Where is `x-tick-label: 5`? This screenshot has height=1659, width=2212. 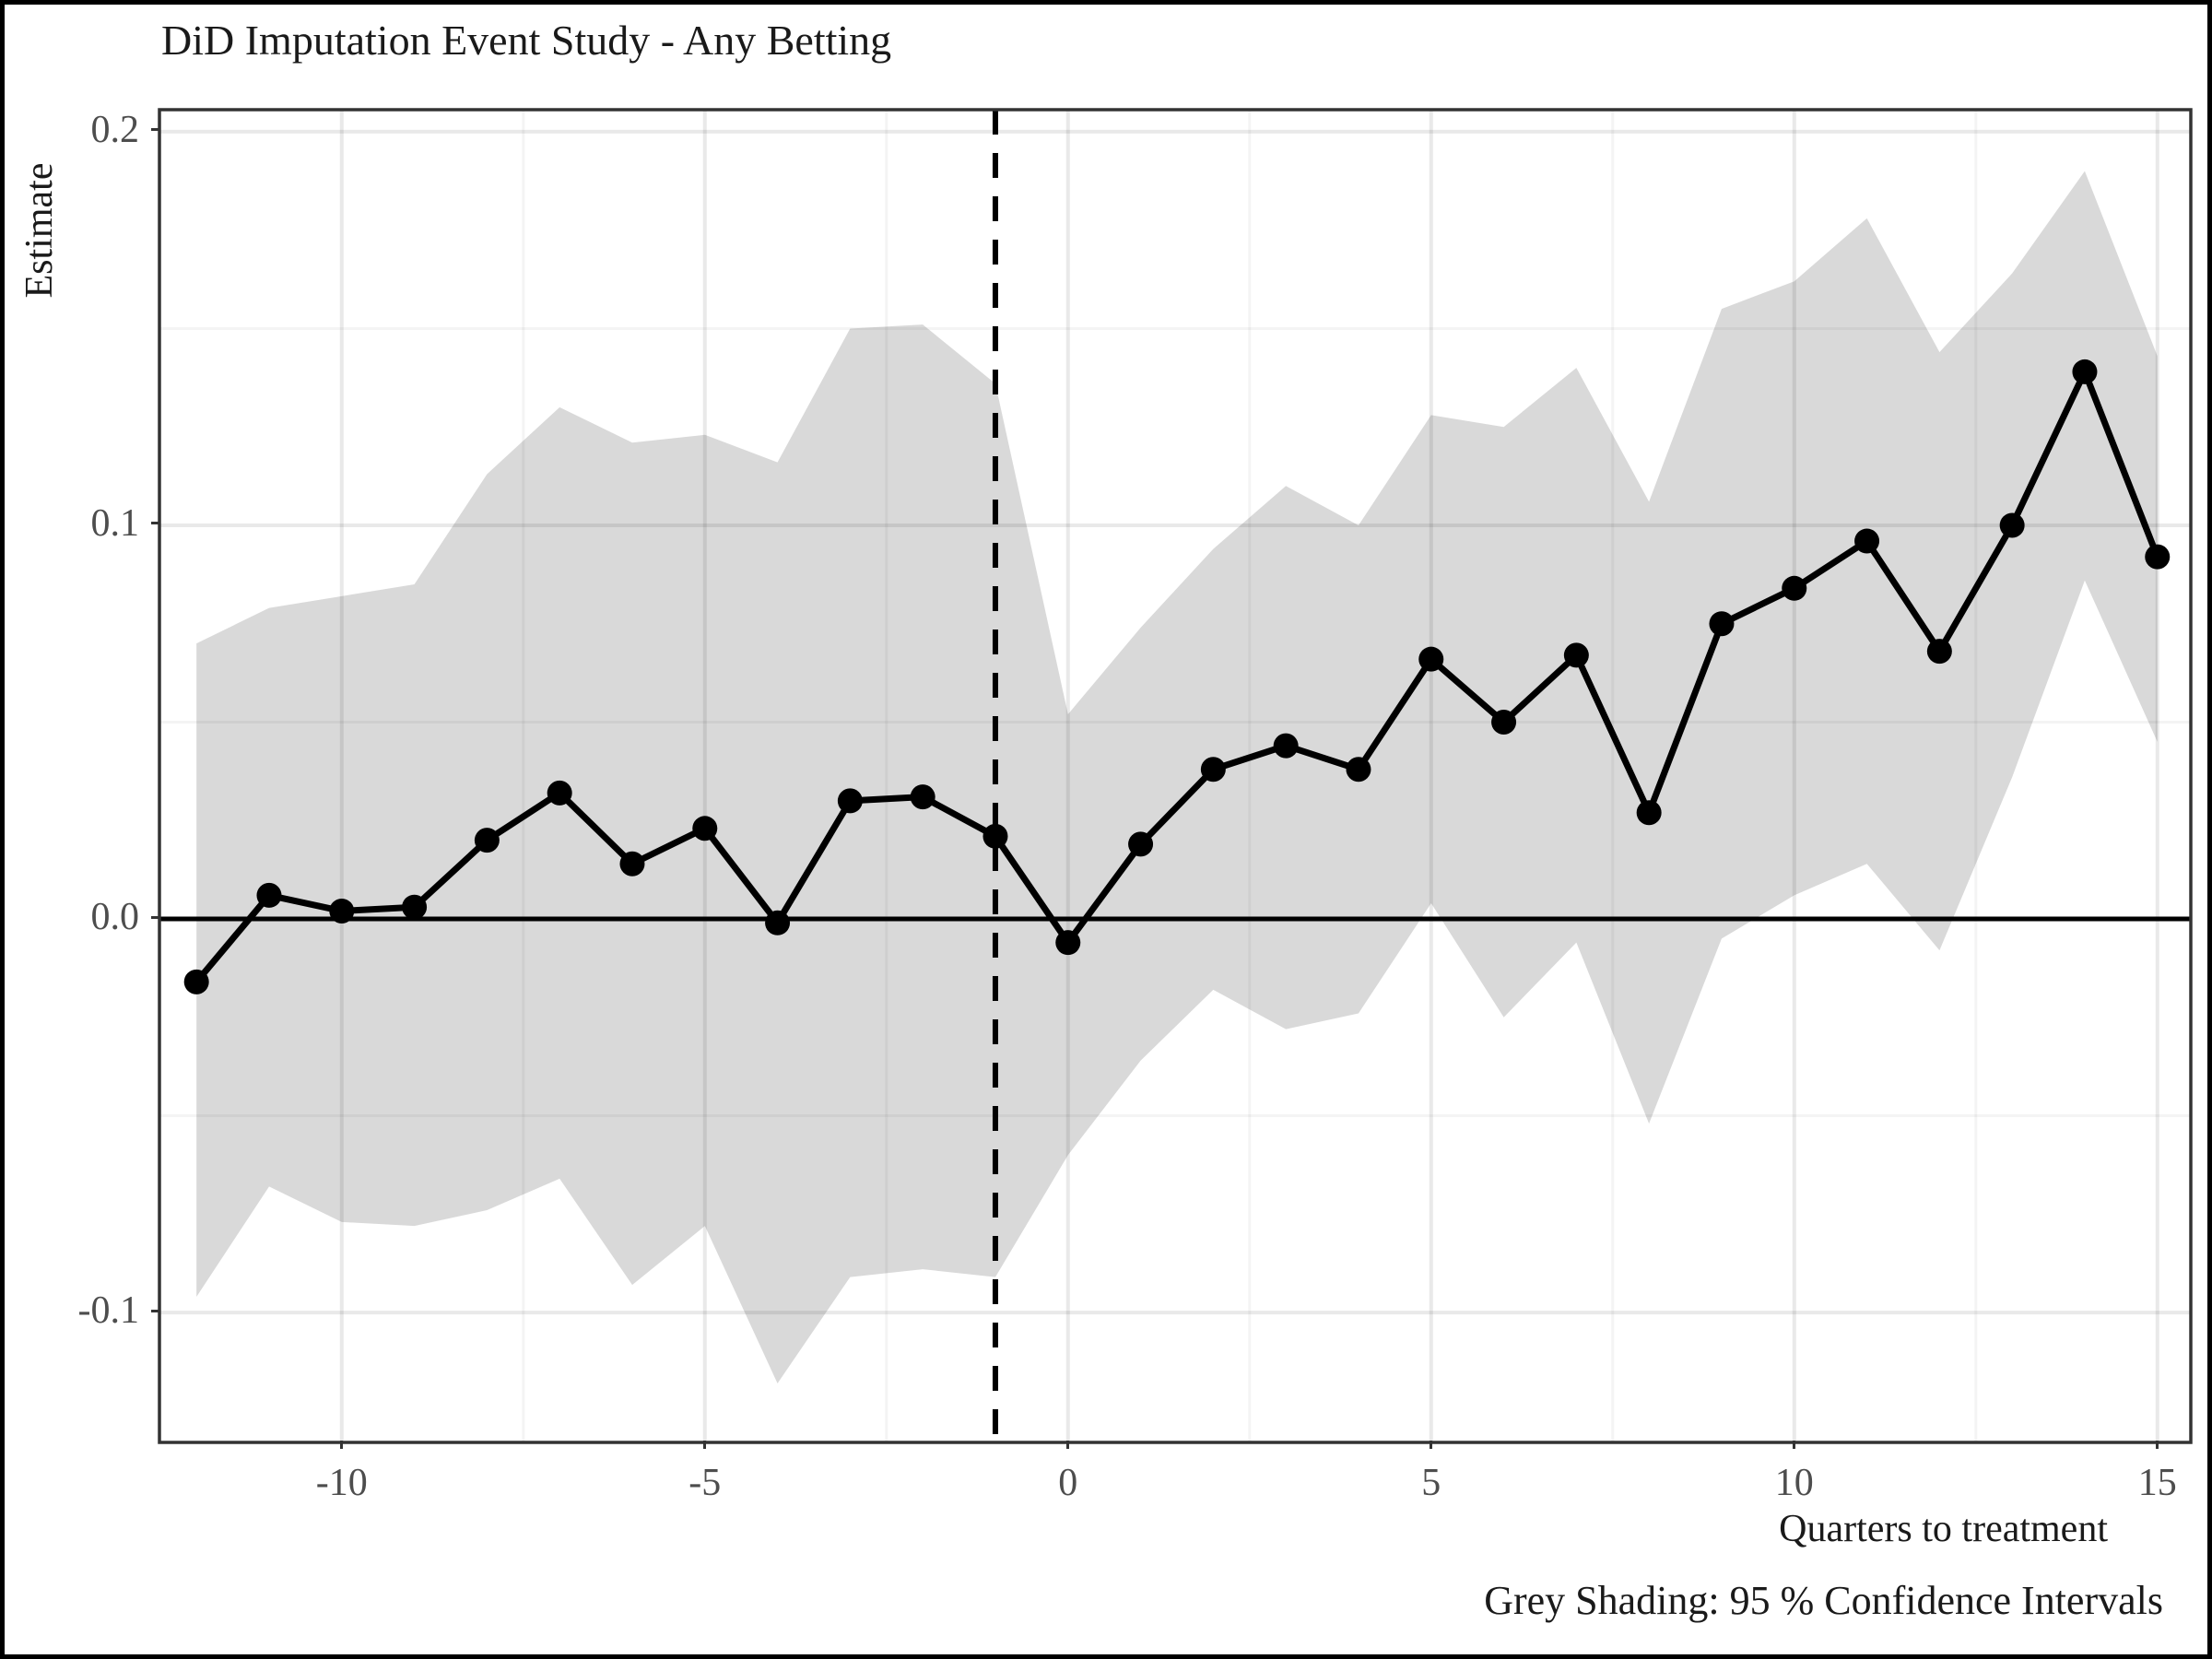
x-tick-label: 5 is located at coordinates (1431, 1483).